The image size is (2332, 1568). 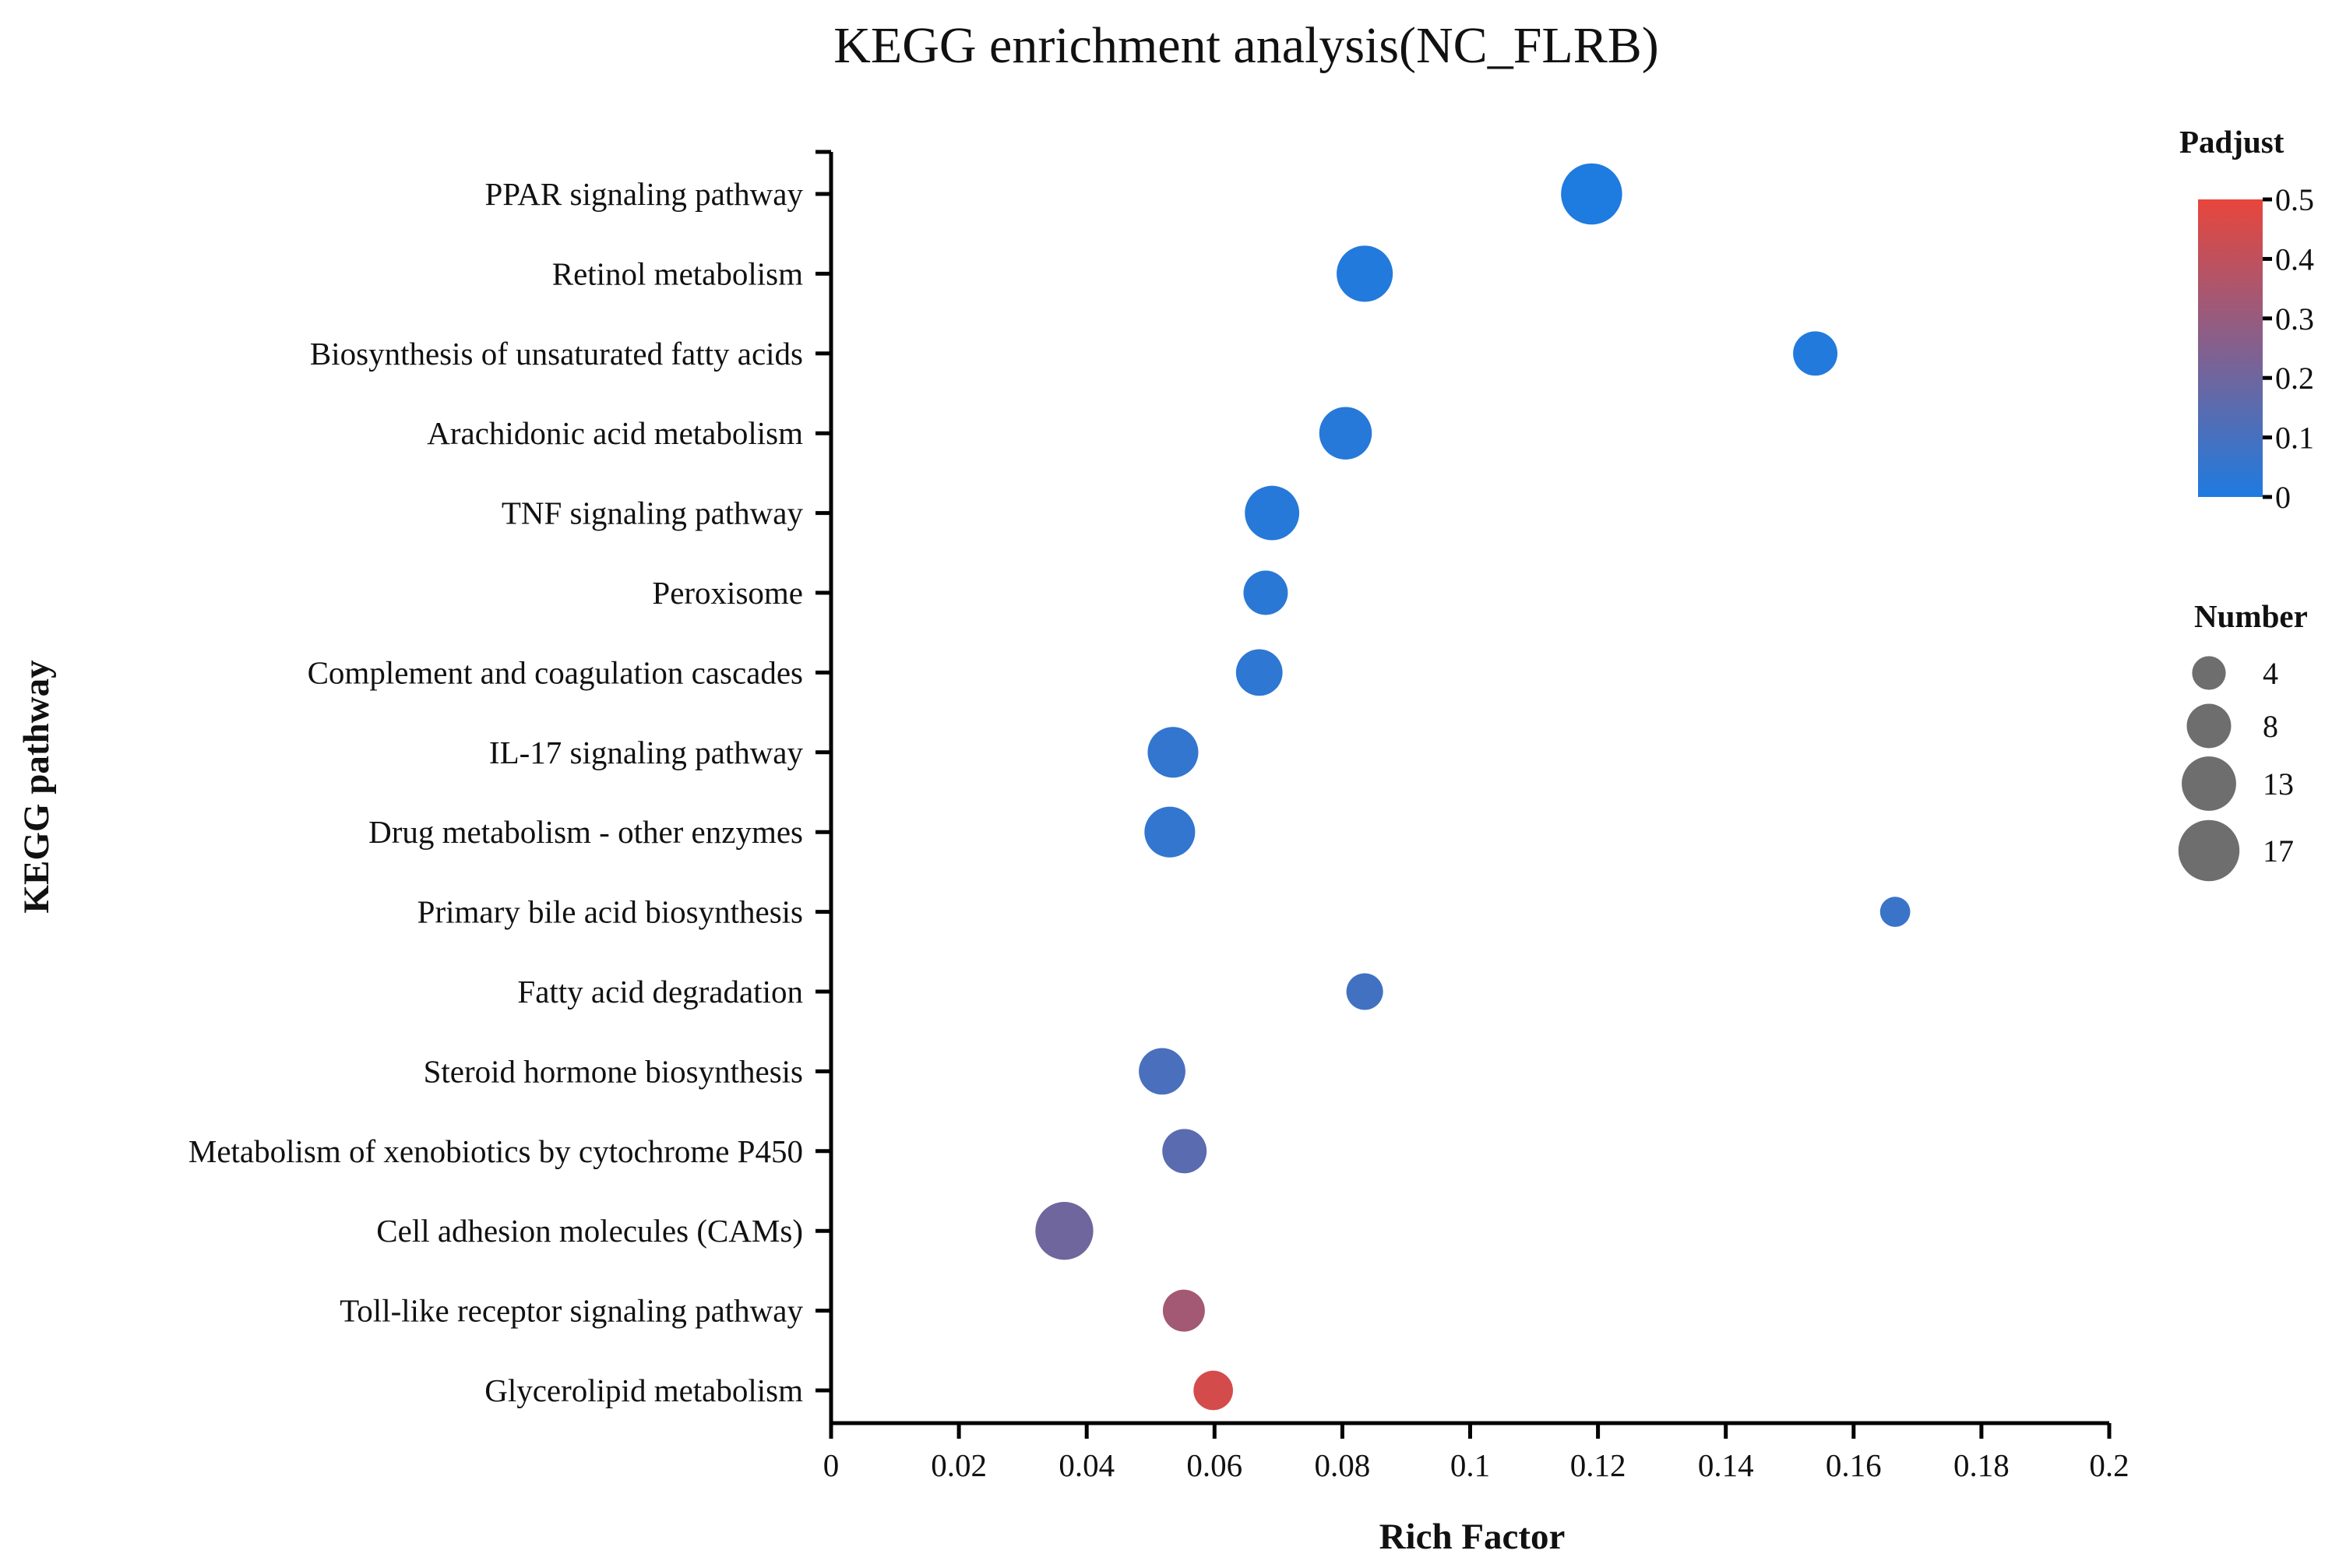 What do you see at coordinates (831, 1465) in the screenshot?
I see `x-tick-label: 0` at bounding box center [831, 1465].